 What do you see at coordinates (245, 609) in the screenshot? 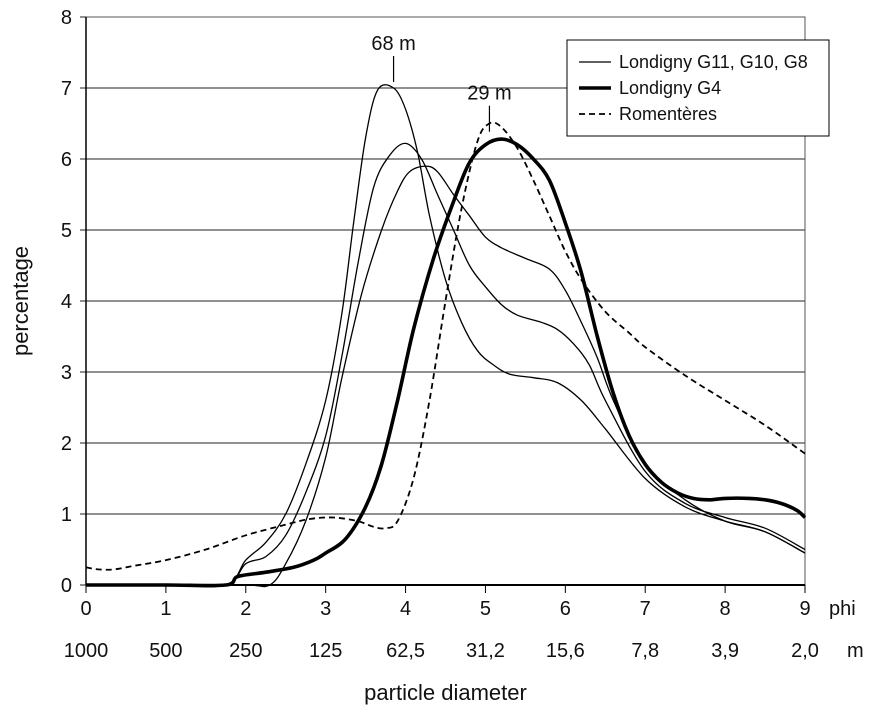
I see `x-tick-label: 2` at bounding box center [245, 609].